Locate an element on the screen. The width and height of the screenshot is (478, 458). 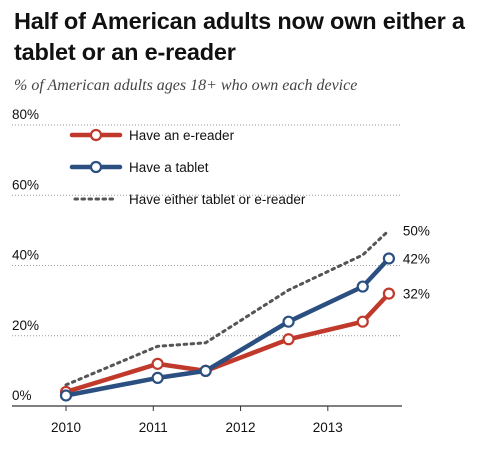
x-tick-label: 2013 is located at coordinates (328, 427).